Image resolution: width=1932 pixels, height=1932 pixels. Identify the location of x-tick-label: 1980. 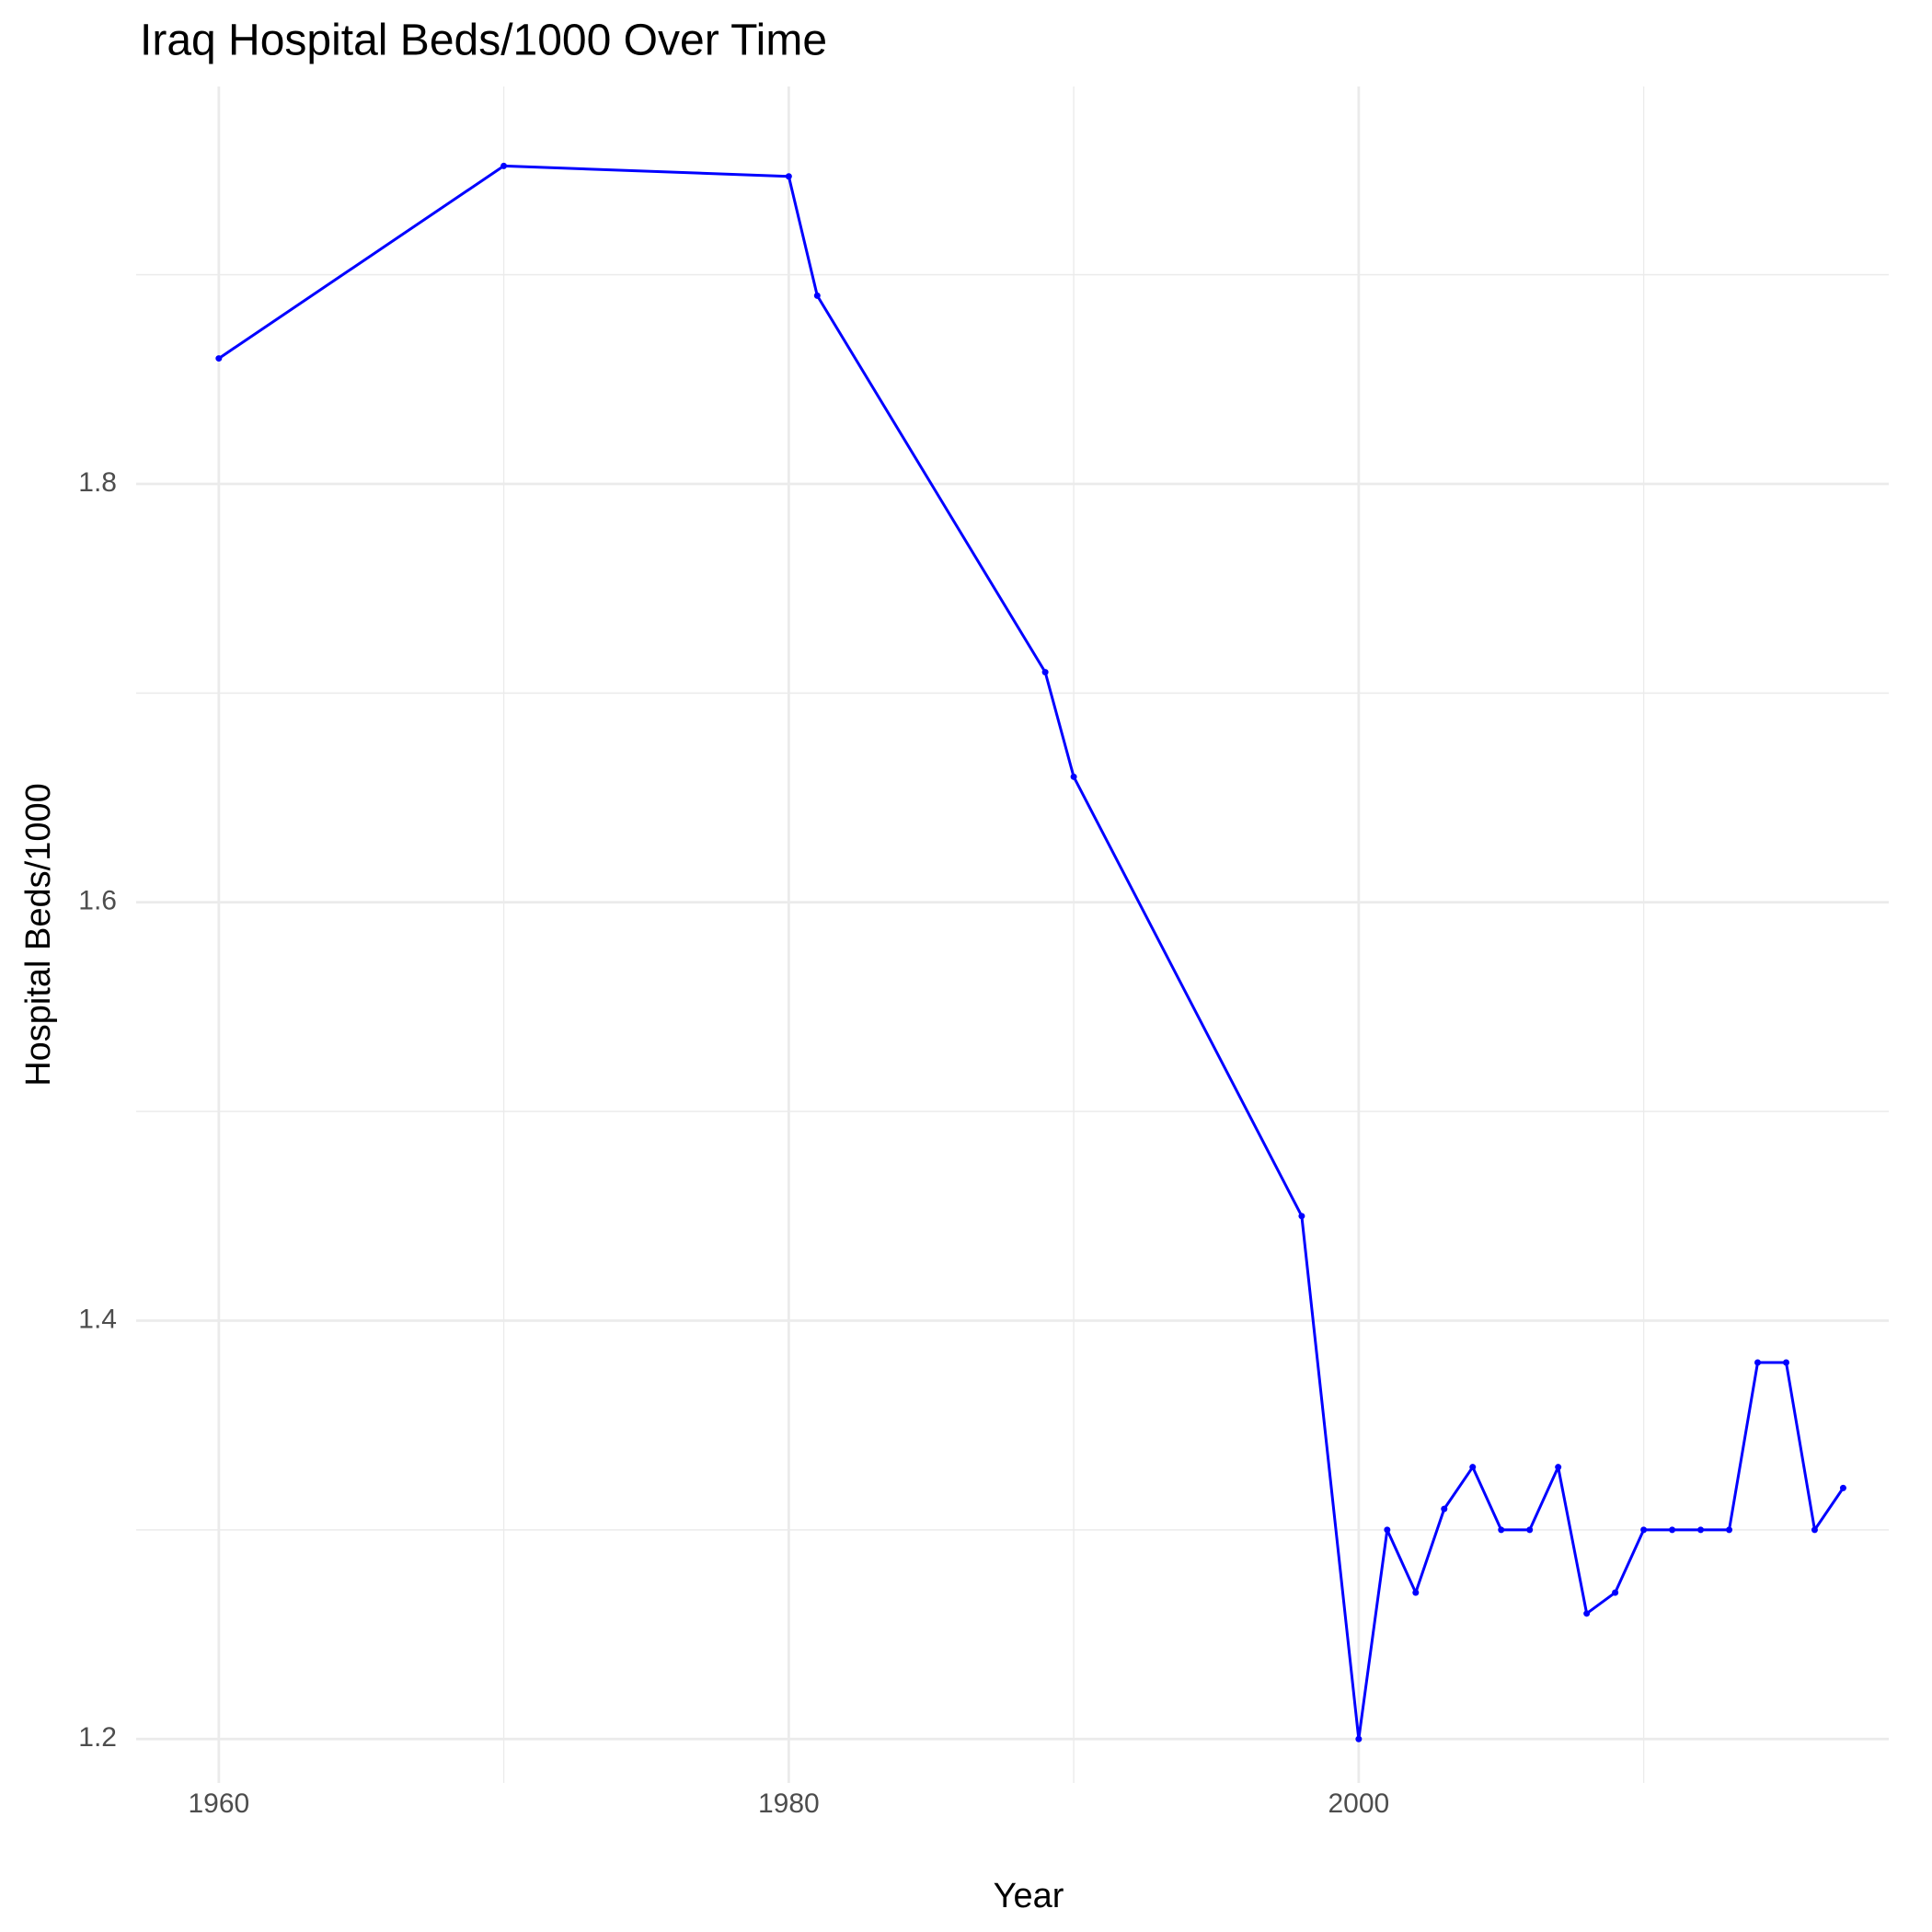
(789, 1803).